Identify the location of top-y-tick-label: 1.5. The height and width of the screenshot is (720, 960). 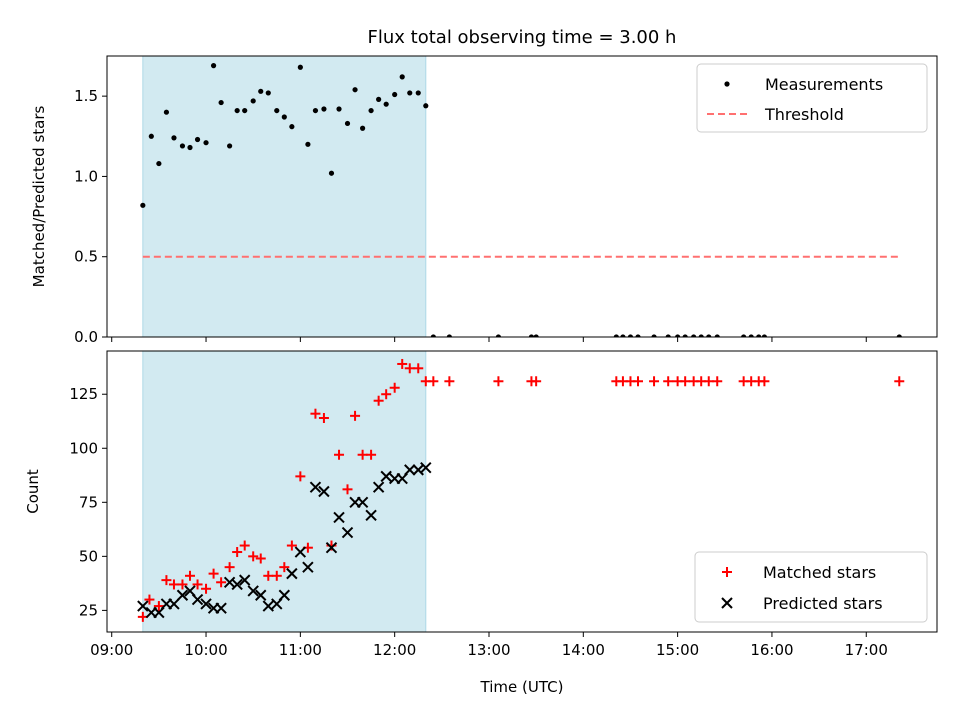
(86, 96).